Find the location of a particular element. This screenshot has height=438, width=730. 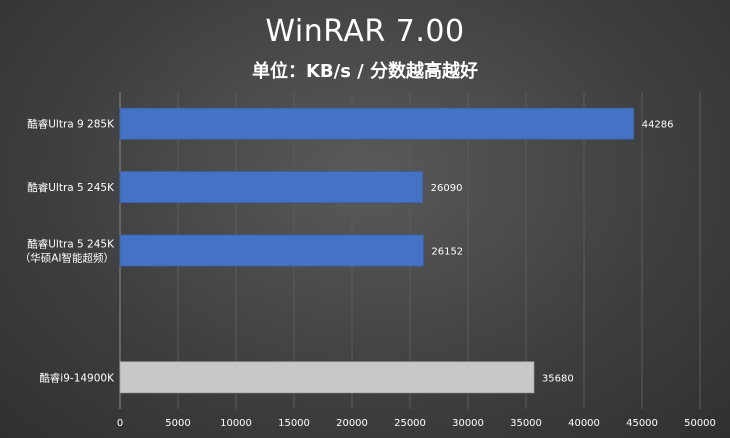

x-tick-label: 35000 is located at coordinates (526, 423).